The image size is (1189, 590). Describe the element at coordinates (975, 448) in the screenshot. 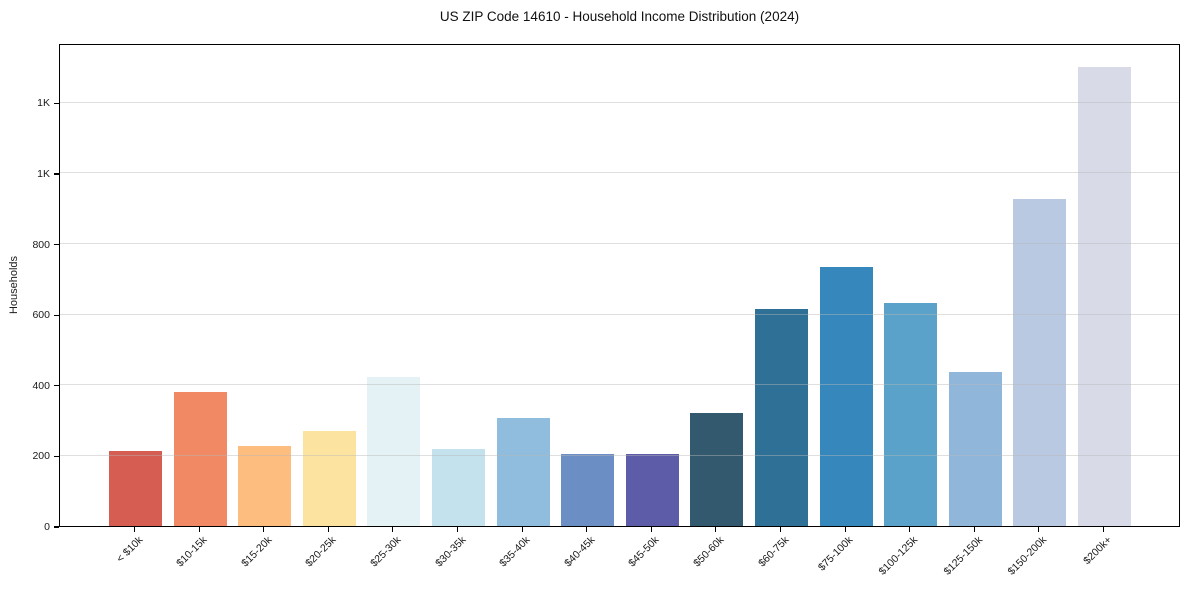

I see `bar-125-150k` at that location.